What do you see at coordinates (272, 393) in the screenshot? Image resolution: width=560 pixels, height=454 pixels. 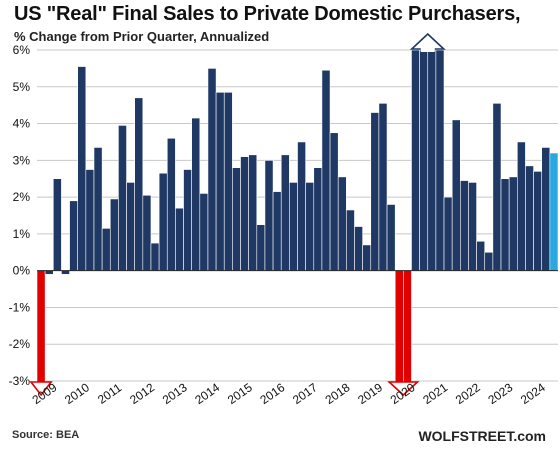 I see `x-tick-label: 2016` at bounding box center [272, 393].